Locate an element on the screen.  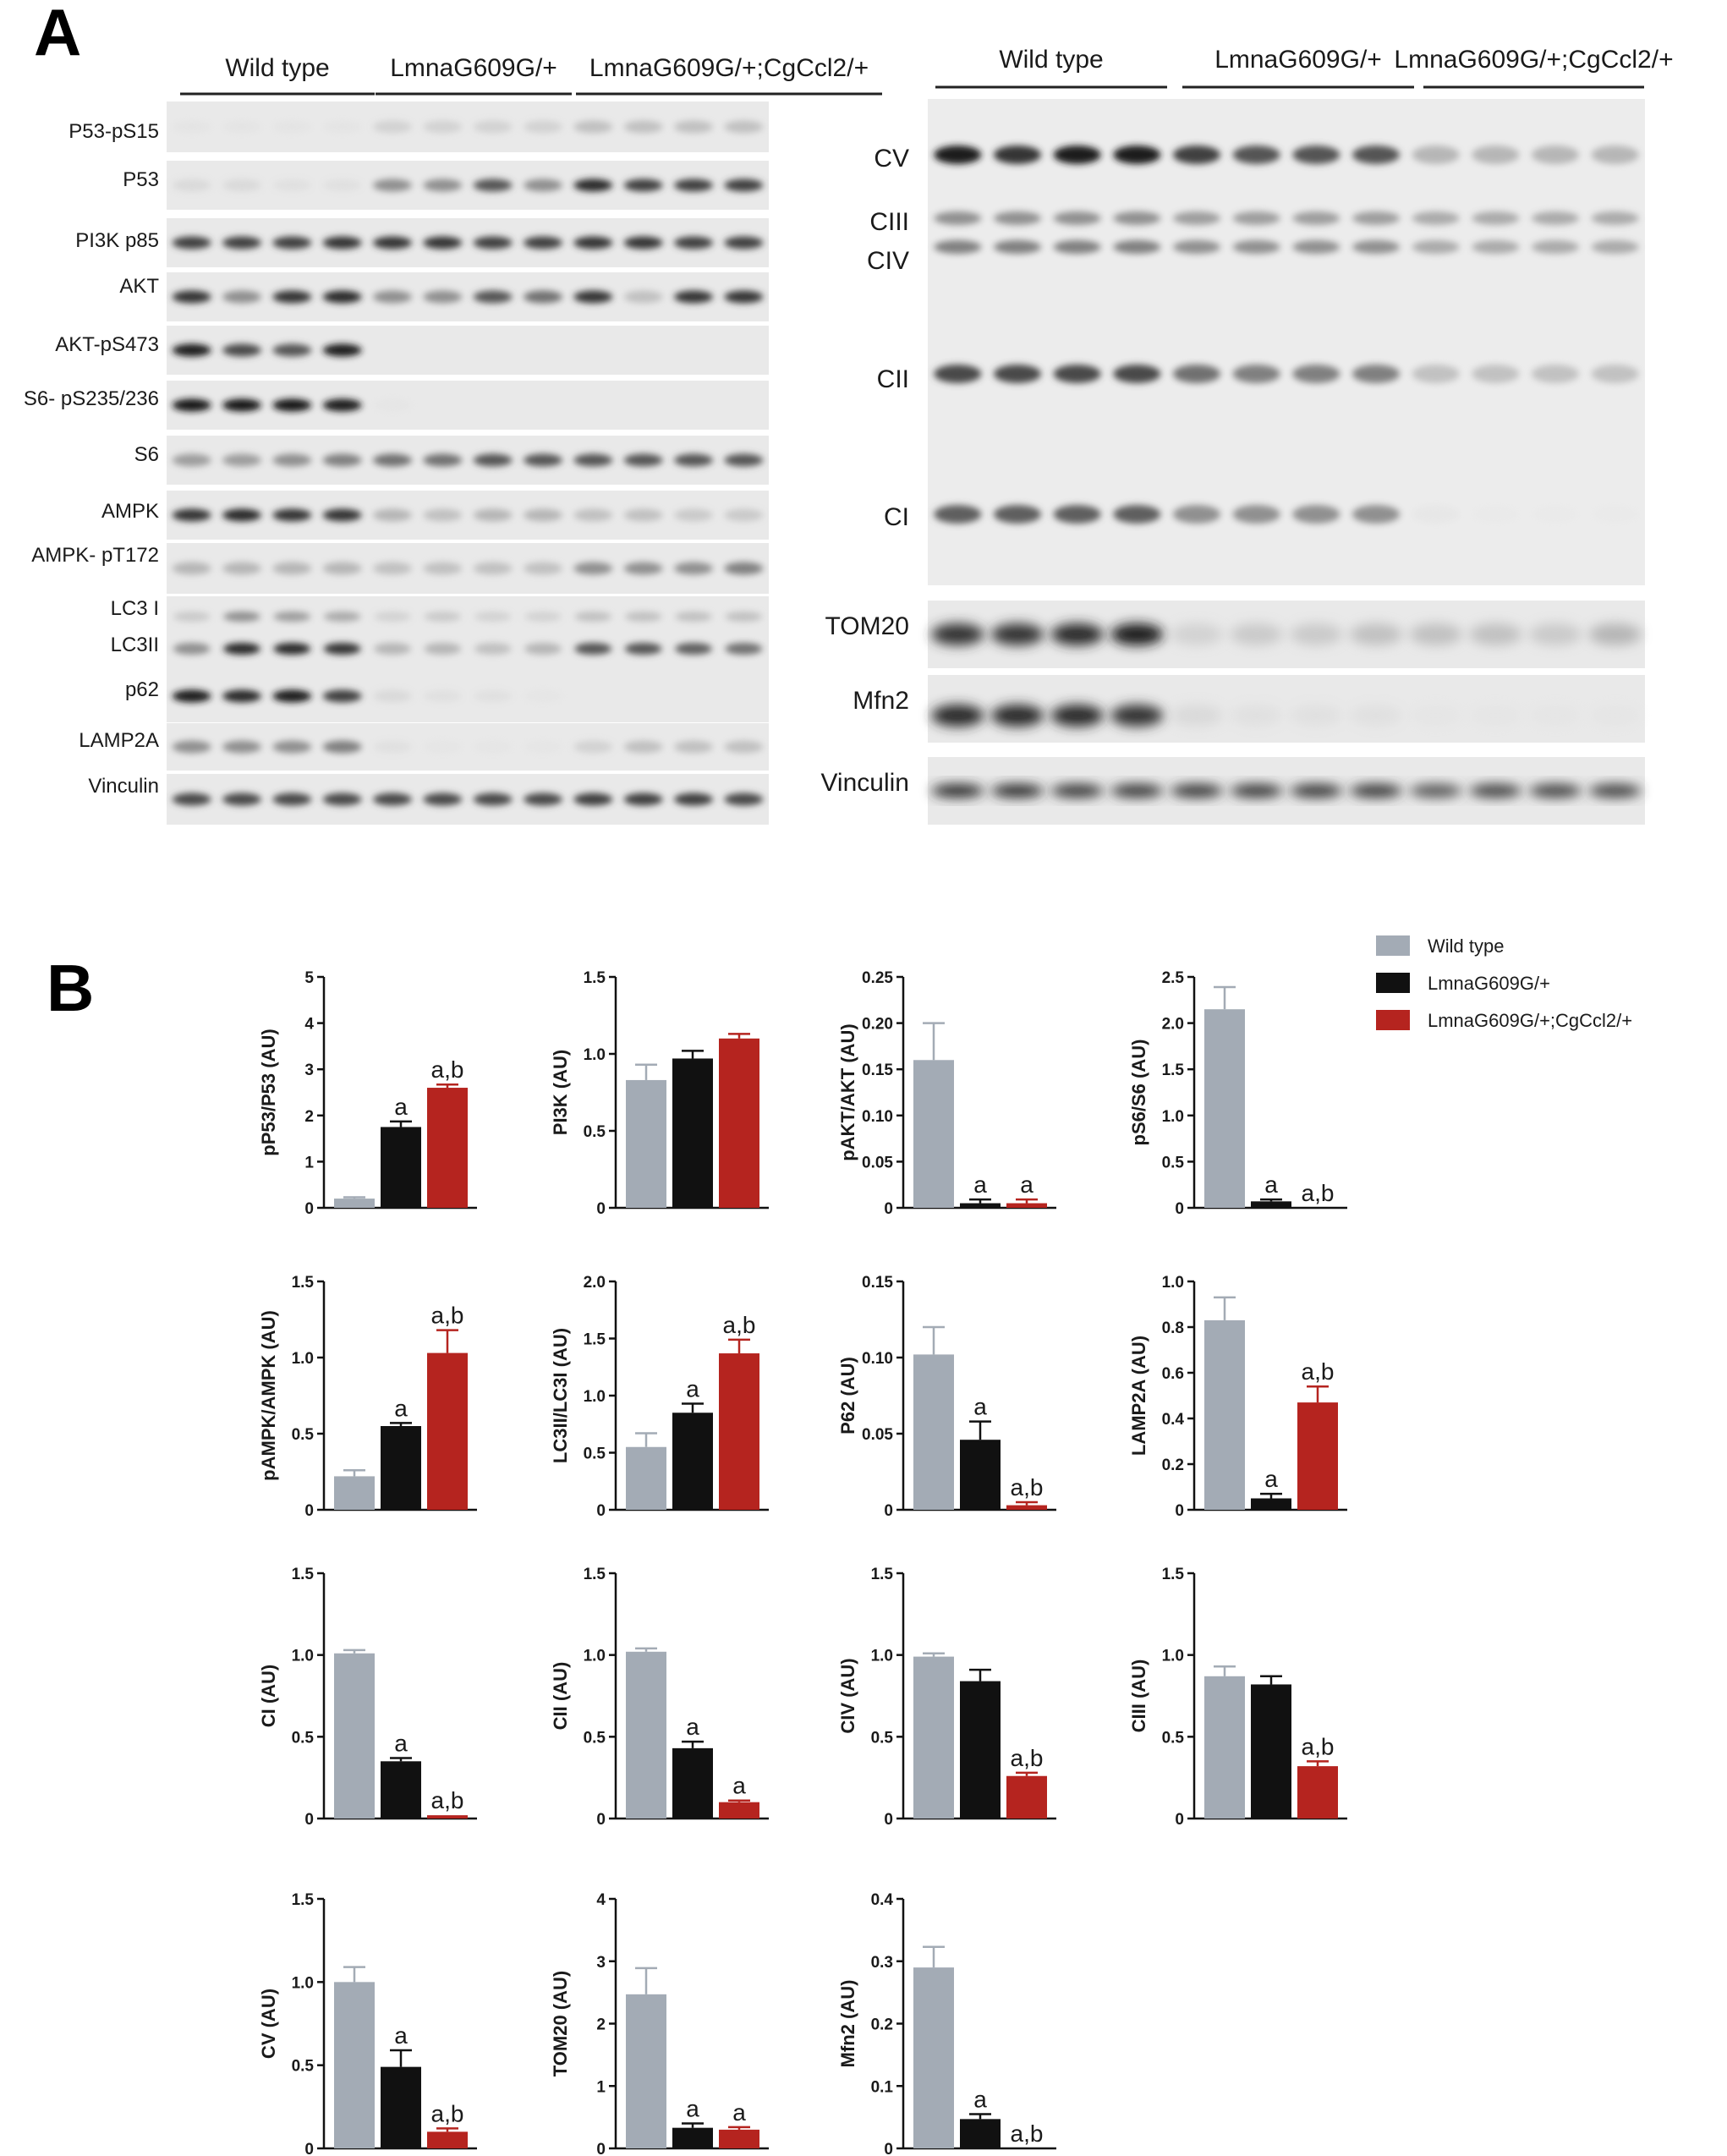
blot-row-akt is located at coordinates (468, 296).